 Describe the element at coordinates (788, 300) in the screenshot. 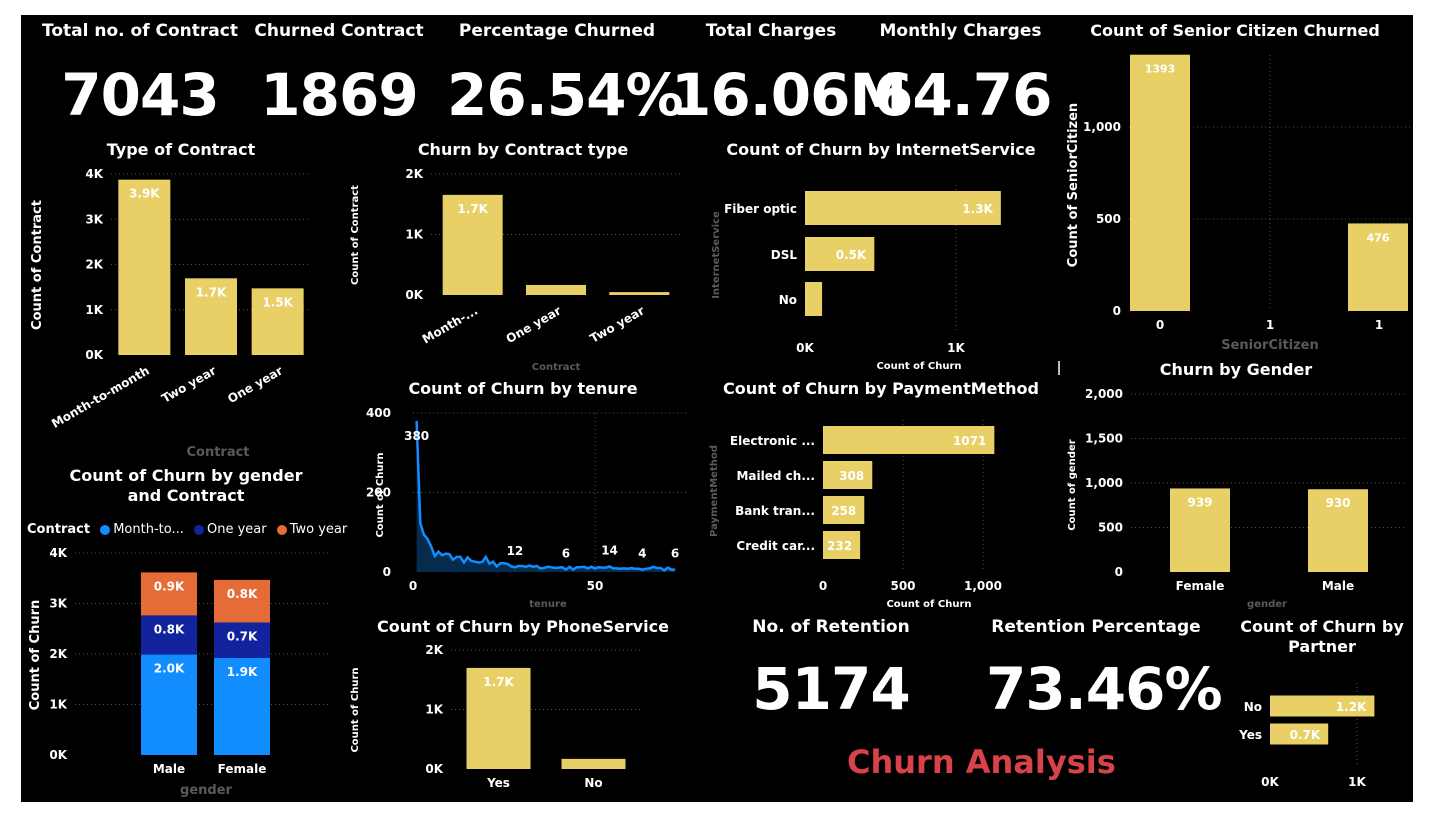

I see `y-tick-label: No` at that location.